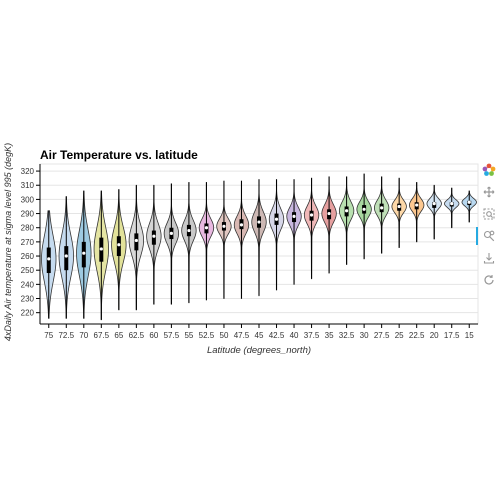 The width and height of the screenshot is (500, 500). Describe the element at coordinates (137, 335) in the screenshot. I see `x-tick-label: 62.5` at that location.